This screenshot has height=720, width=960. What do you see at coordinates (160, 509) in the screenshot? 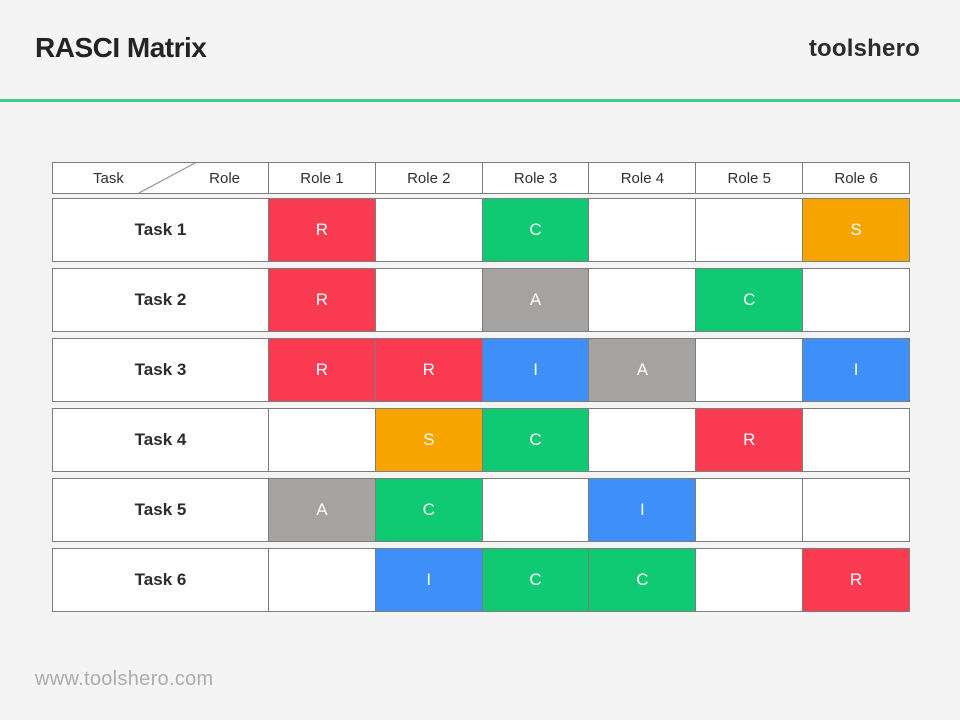
I see `task-label-cell: Task 5` at bounding box center [160, 509].